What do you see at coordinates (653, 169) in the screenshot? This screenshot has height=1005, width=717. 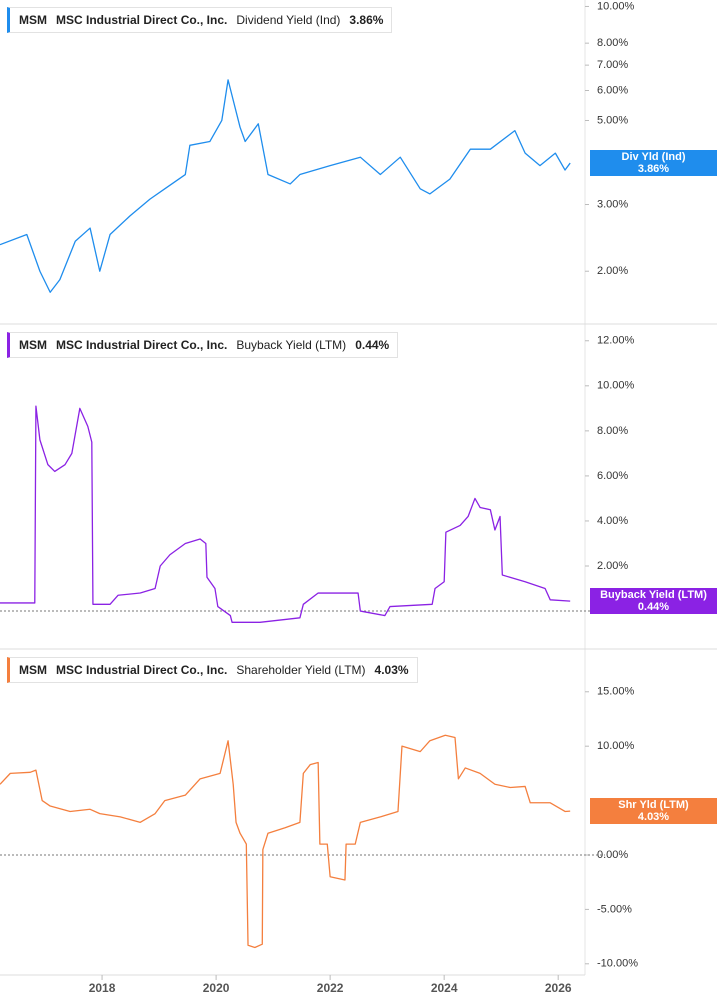 I see `badge-value: 3.86%` at bounding box center [653, 169].